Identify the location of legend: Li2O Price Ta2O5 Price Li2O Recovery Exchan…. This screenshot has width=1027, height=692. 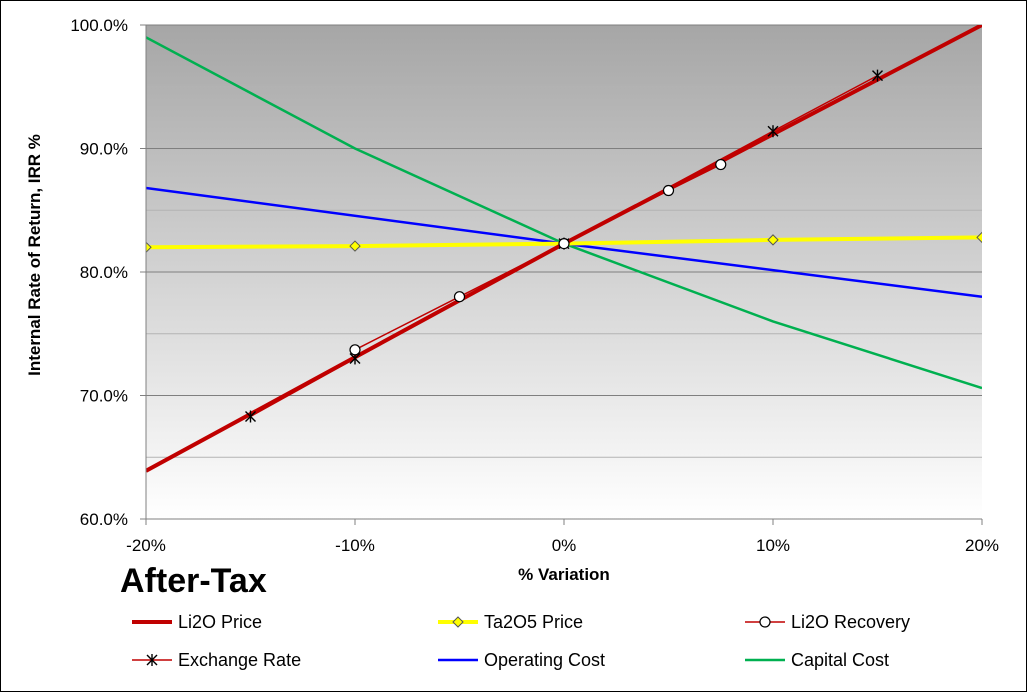
(521, 641).